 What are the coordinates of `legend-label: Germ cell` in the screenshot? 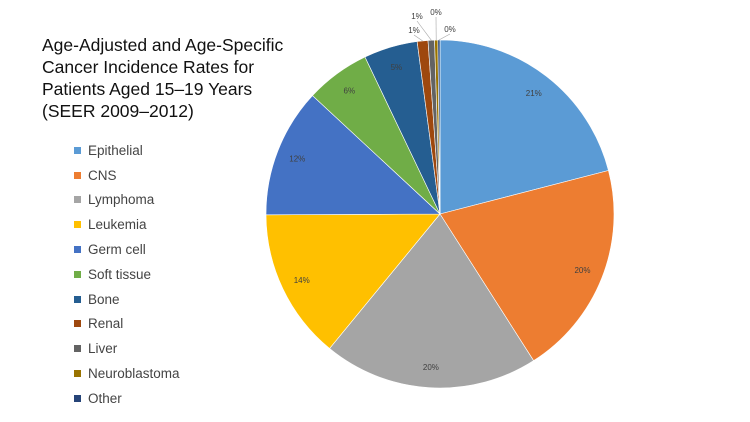 It's located at (117, 250).